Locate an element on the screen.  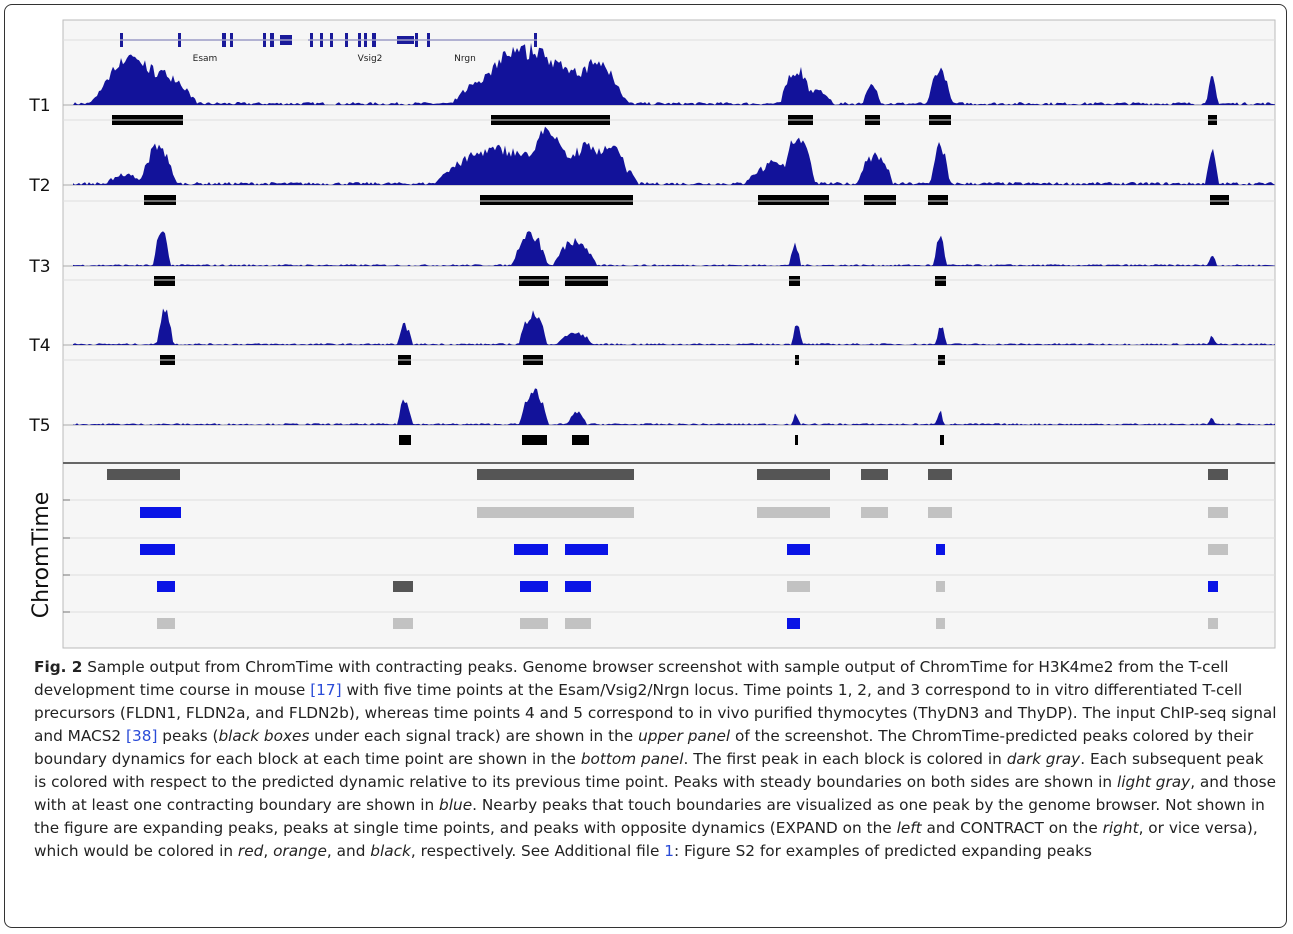
caption-normal: , respectively. See Additional file is located at coordinates (537, 851).